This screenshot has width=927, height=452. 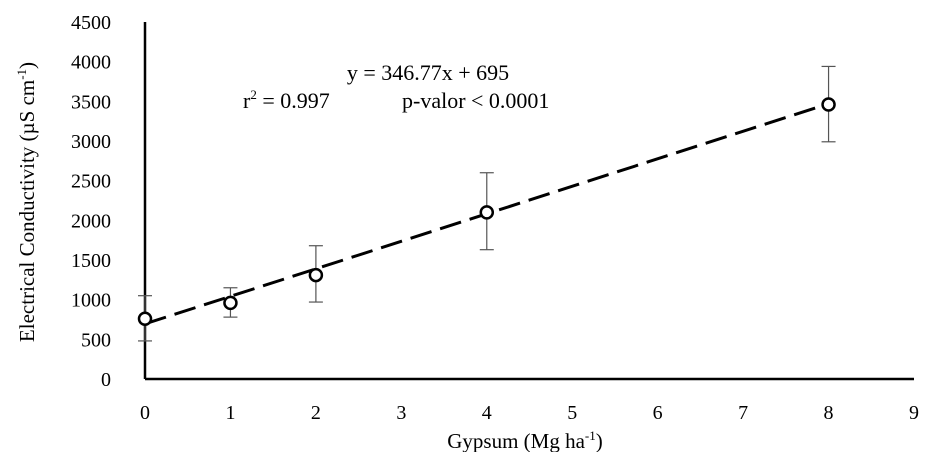 I want to click on x-tick-label: 8, so click(x=829, y=413).